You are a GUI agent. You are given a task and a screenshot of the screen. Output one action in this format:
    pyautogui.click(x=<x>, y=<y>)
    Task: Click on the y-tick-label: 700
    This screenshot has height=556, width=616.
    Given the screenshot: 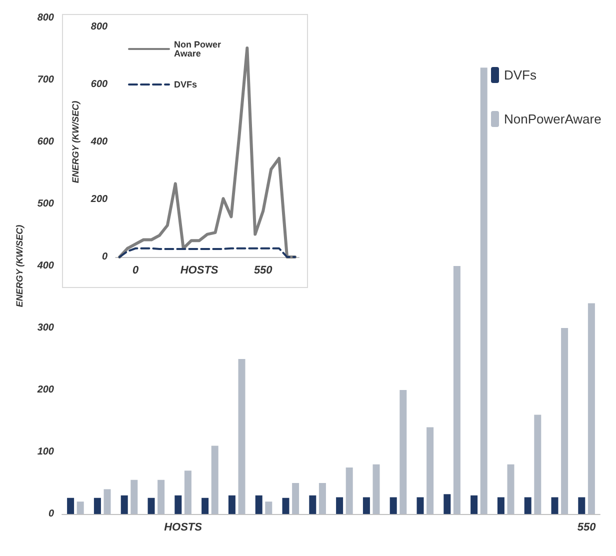 What is the action you would take?
    pyautogui.click(x=45, y=80)
    